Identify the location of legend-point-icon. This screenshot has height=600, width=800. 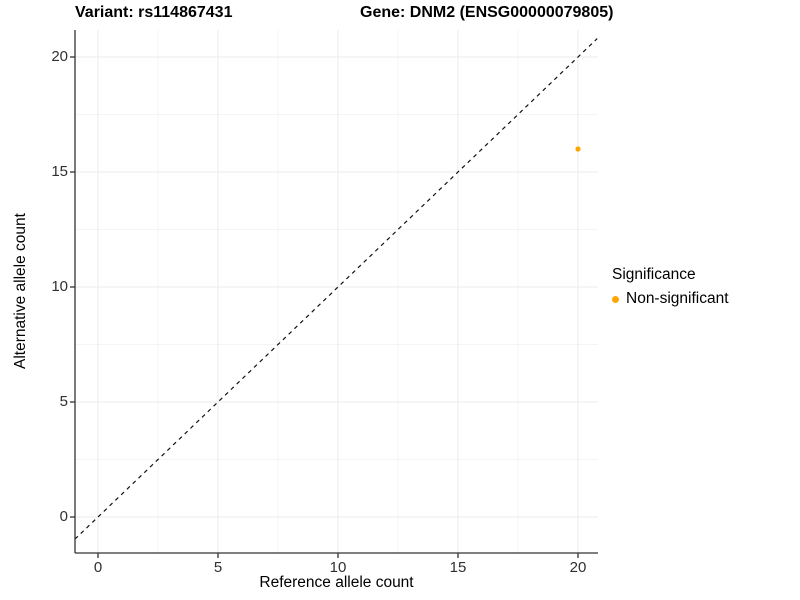
(615, 299).